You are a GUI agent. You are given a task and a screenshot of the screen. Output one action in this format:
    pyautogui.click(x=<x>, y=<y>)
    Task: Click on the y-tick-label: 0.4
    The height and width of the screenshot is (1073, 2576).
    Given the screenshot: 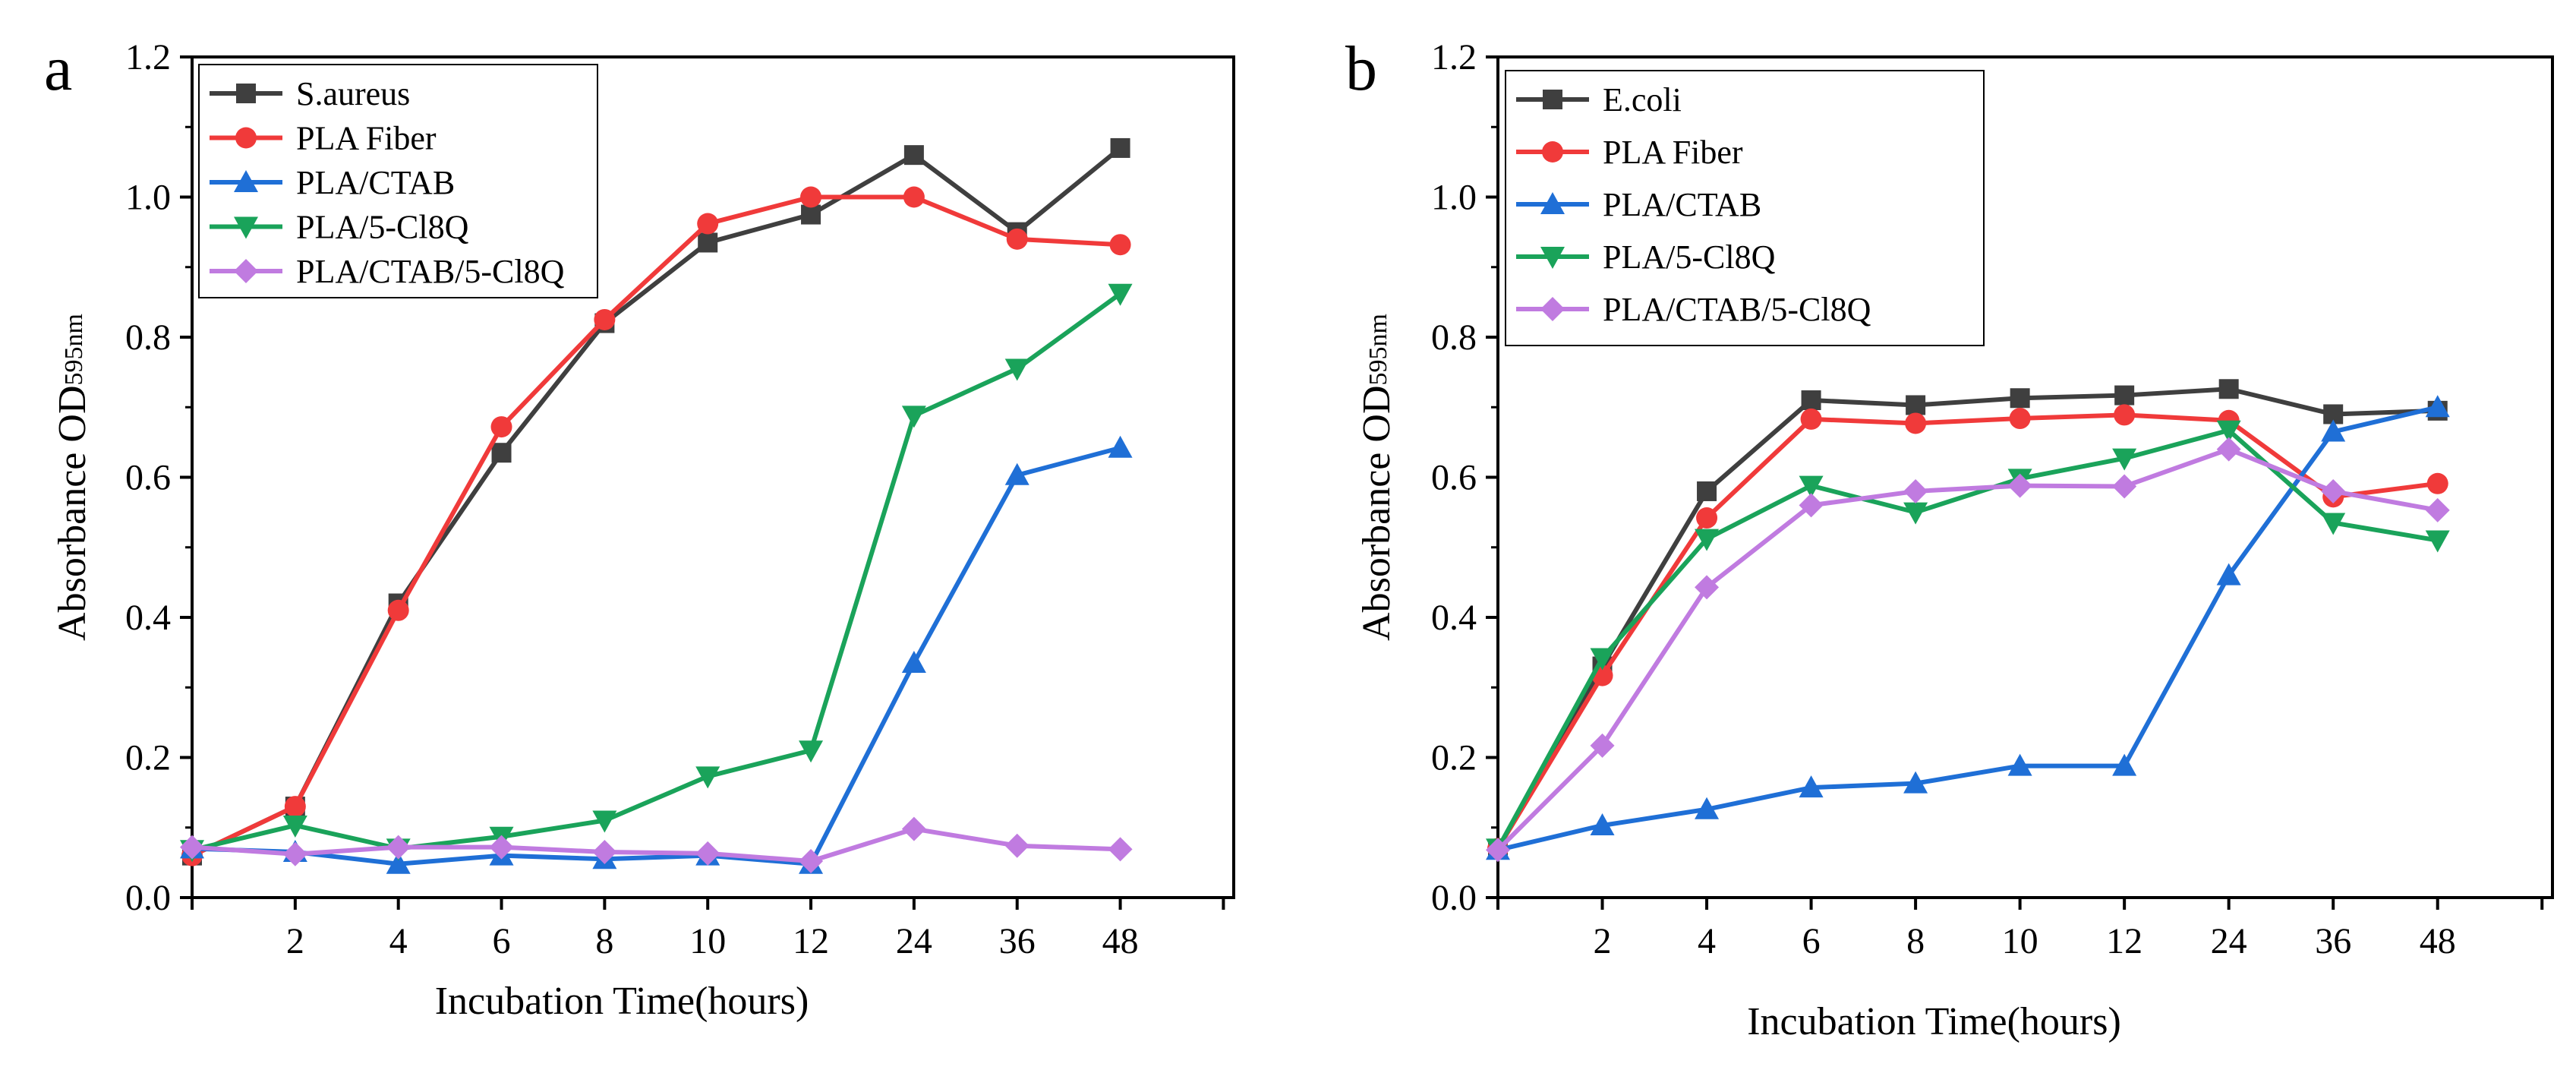 What is the action you would take?
    pyautogui.click(x=1454, y=618)
    